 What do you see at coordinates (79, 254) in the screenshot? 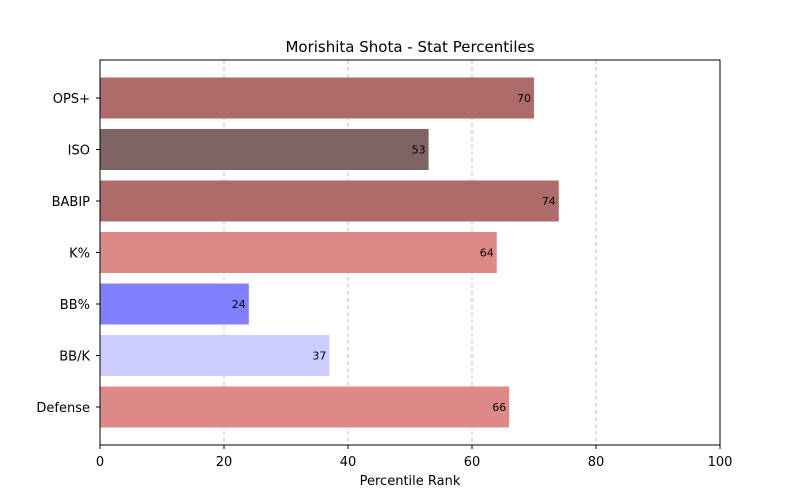
I see `y-tick-label: K%` at bounding box center [79, 254].